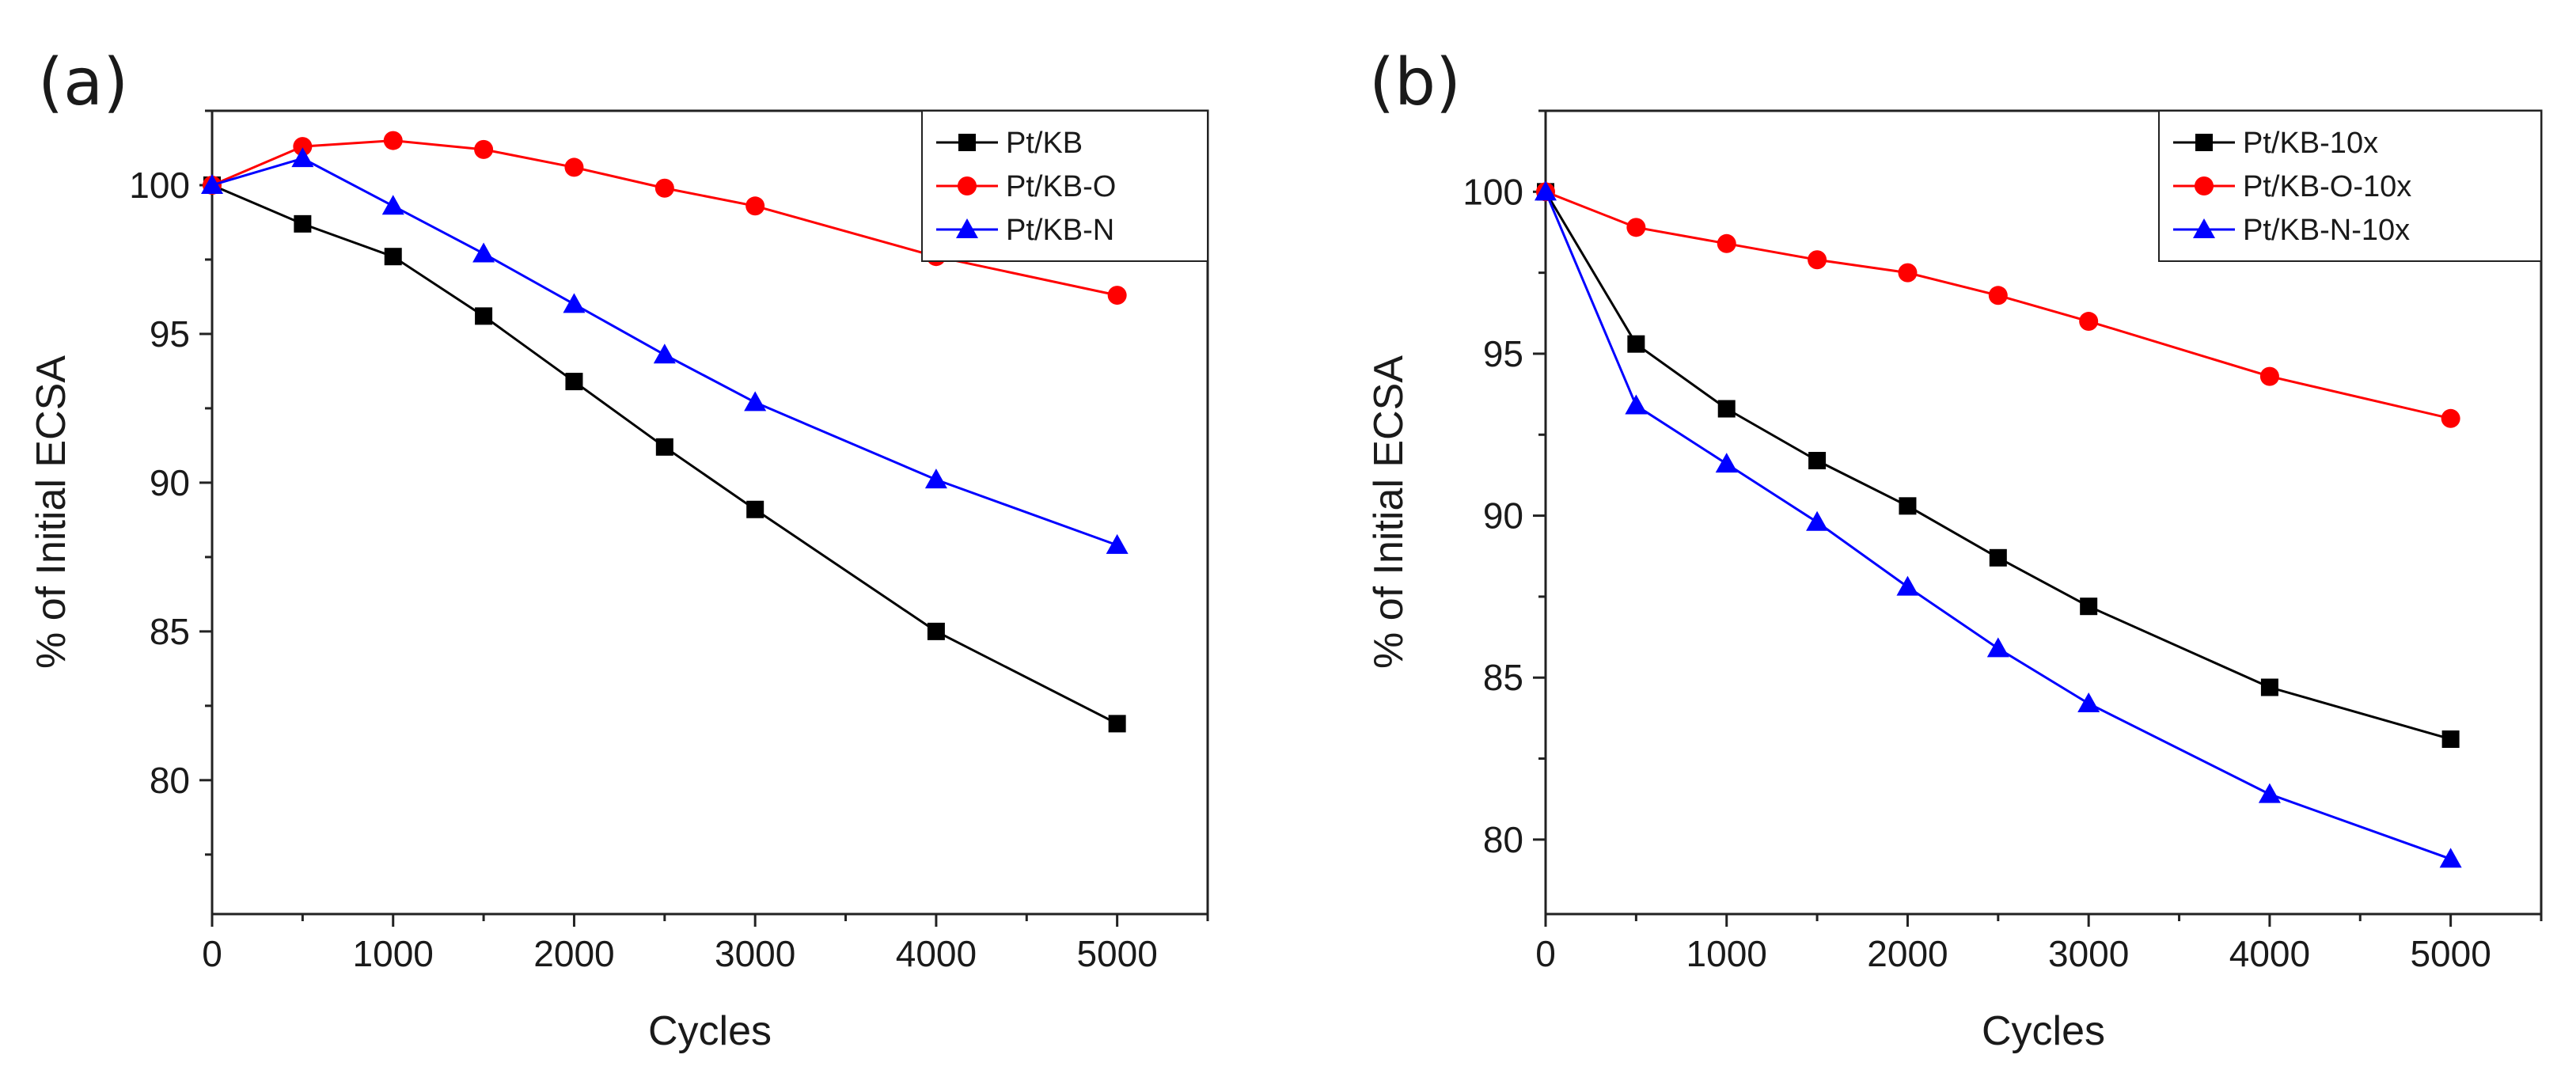 This screenshot has width=2576, height=1085. Describe the element at coordinates (1061, 186) in the screenshot. I see `legend-label: Pt/KB-O` at that location.